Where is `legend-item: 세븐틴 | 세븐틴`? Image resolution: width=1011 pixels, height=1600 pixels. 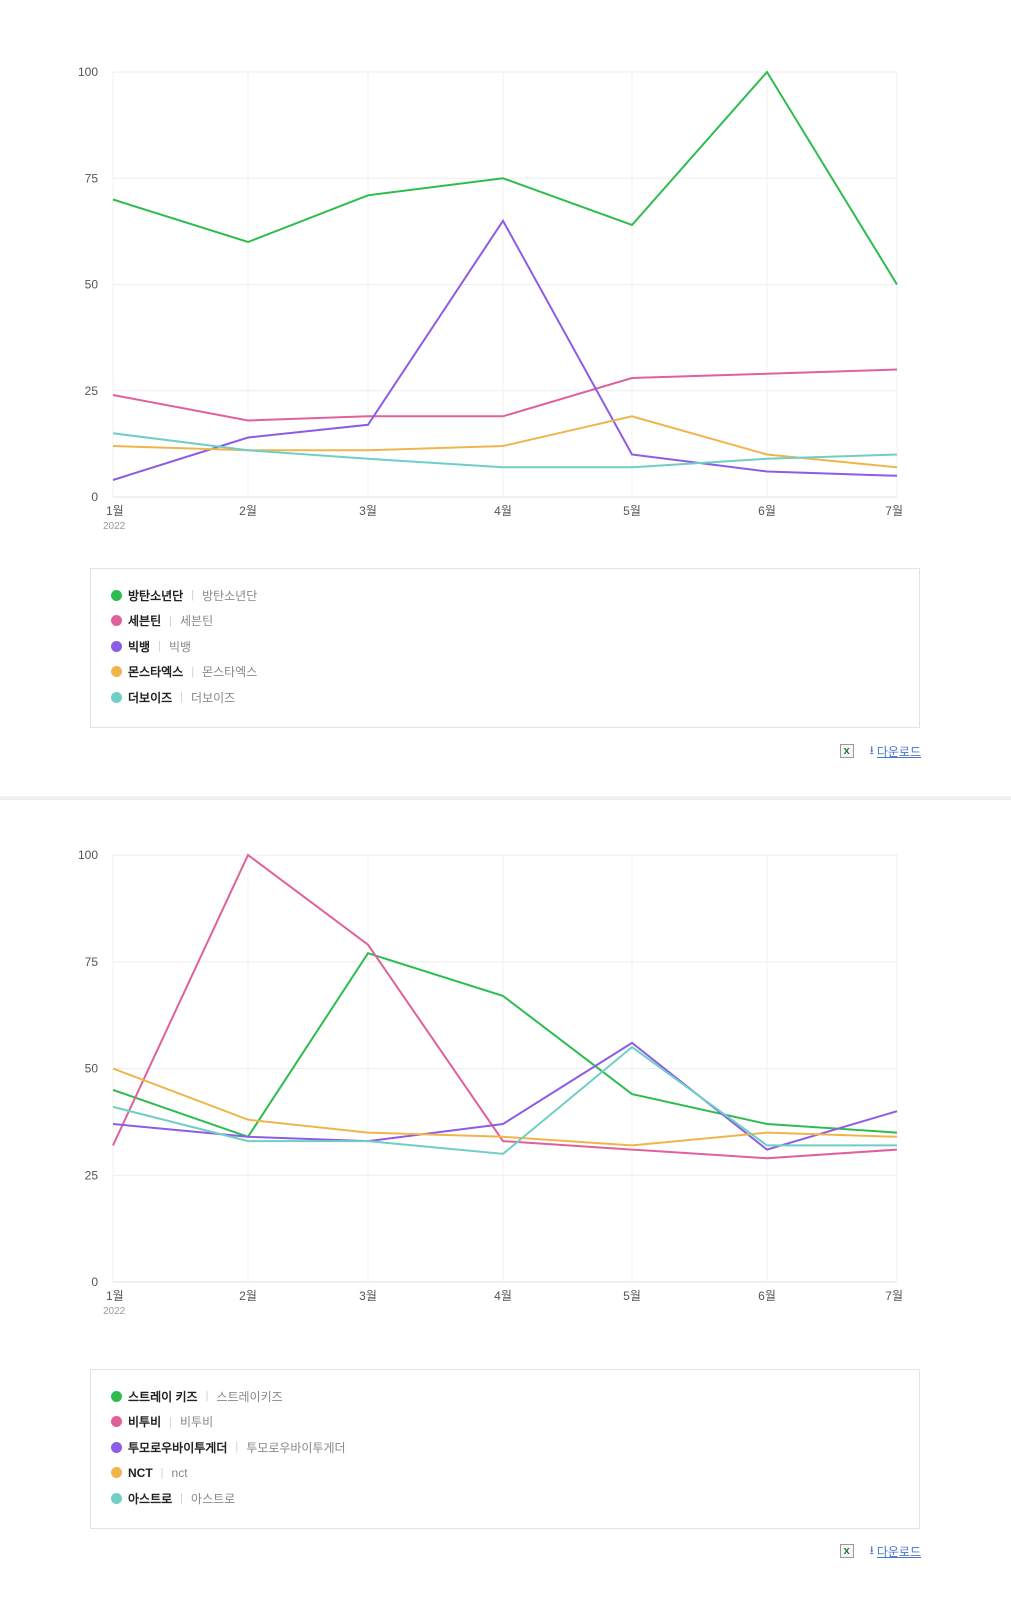
legend-item: 세븐틴 | 세븐틴 is located at coordinates (162, 621).